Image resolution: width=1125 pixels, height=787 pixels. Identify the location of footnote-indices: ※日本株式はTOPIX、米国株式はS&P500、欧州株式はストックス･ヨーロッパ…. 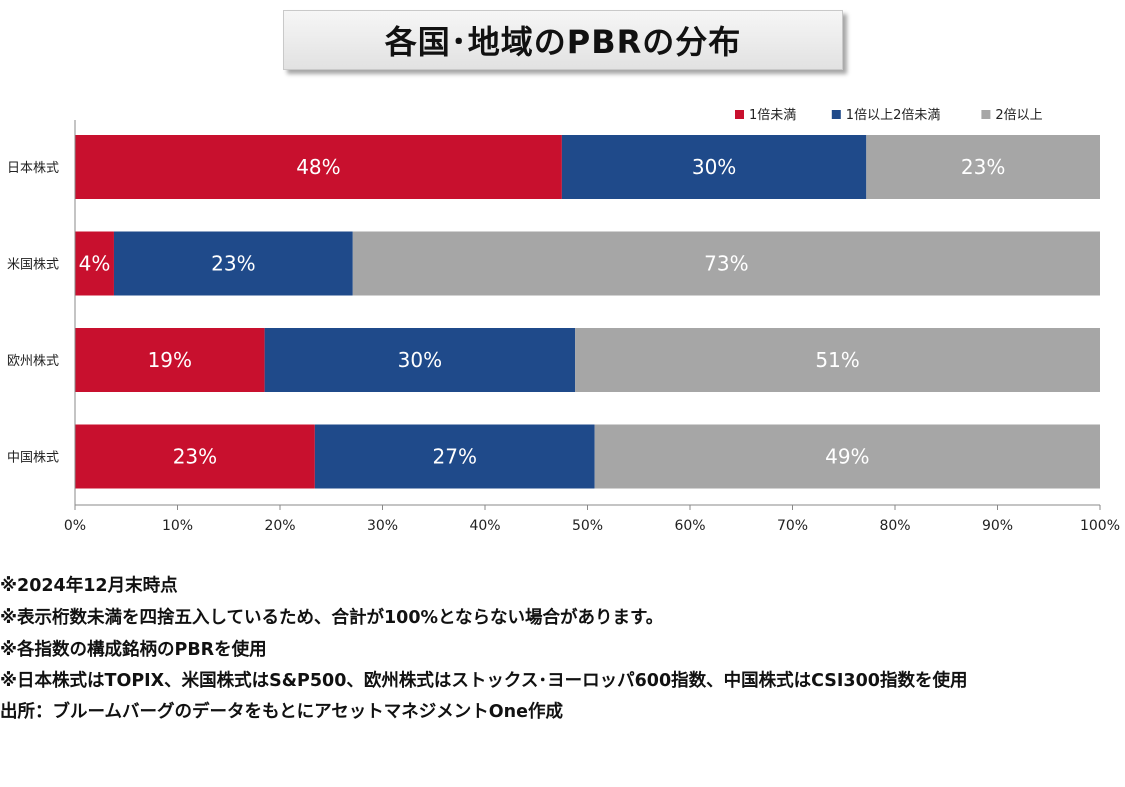
(484, 681).